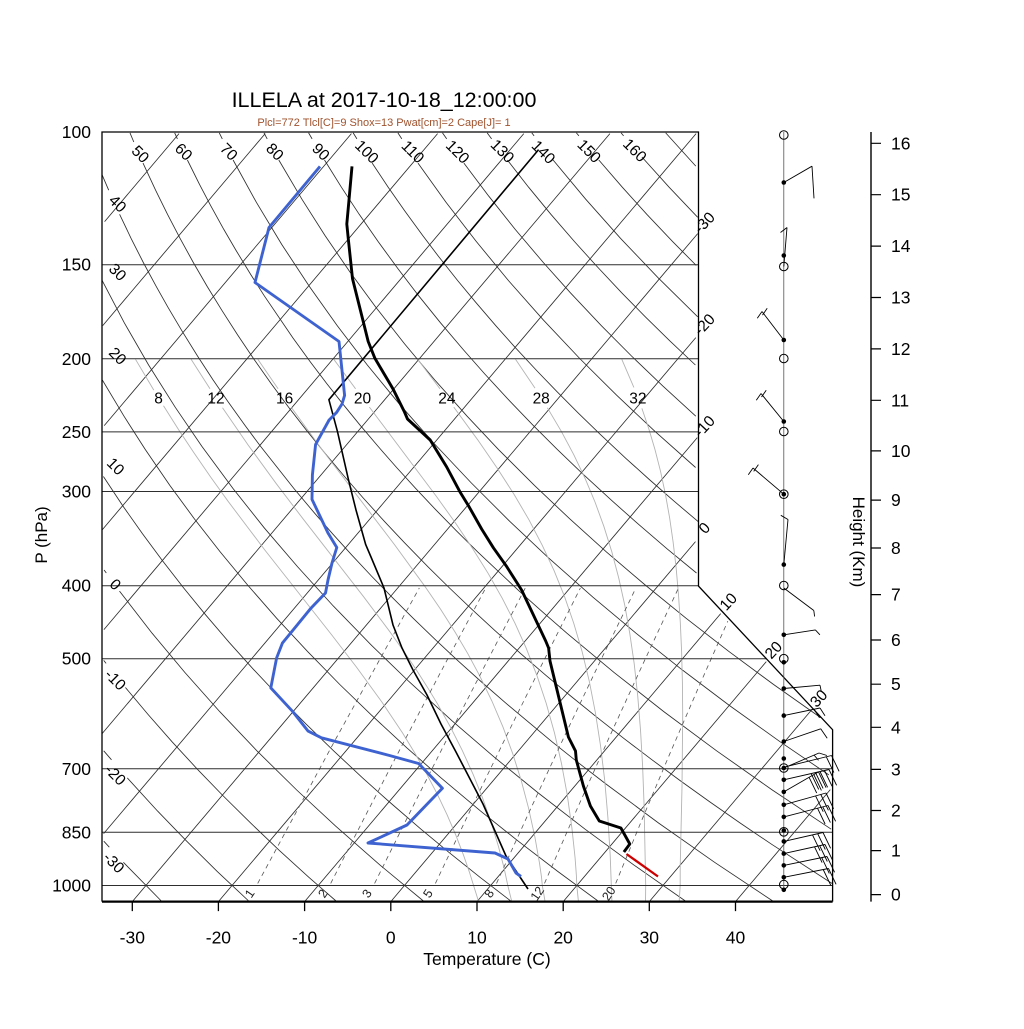 This screenshot has height=1029, width=1024. Describe the element at coordinates (76, 265) in the screenshot. I see `svg-text: 150` at that location.